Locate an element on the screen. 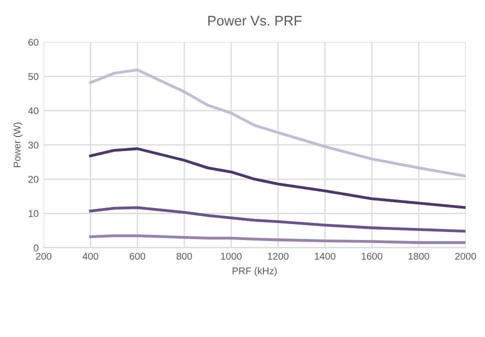 This screenshot has height=337, width=485. y-tick-label: 40 is located at coordinates (33, 110).